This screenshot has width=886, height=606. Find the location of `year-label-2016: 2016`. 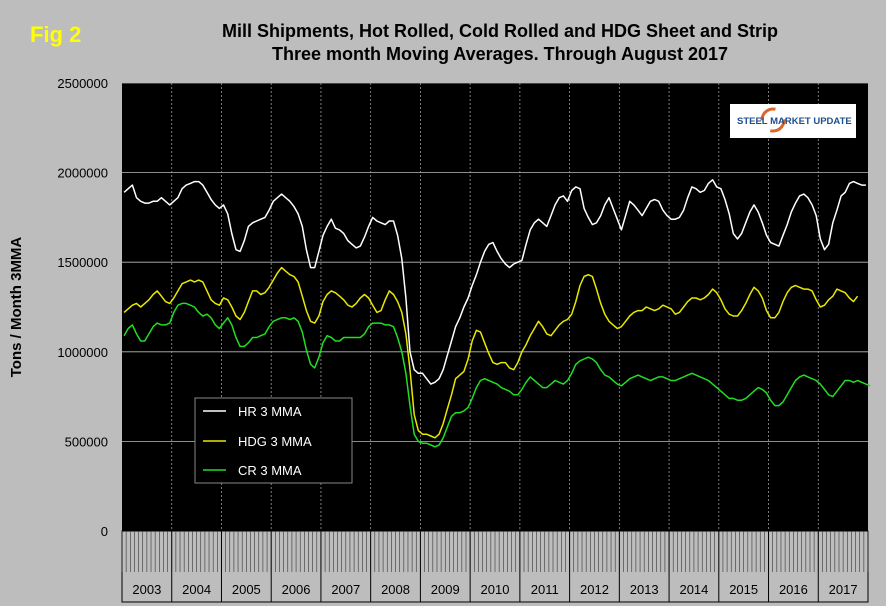

year-label-2016: 2016 is located at coordinates (793, 589).